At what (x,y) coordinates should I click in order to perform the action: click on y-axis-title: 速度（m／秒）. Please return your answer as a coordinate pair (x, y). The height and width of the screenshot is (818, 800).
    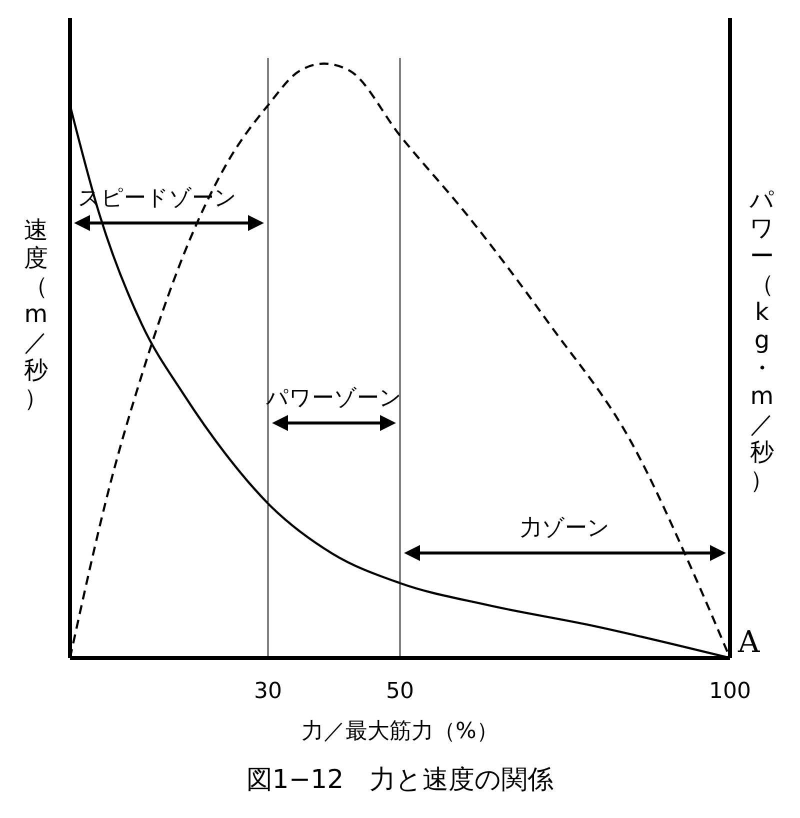
    Looking at the image, I should click on (36, 314).